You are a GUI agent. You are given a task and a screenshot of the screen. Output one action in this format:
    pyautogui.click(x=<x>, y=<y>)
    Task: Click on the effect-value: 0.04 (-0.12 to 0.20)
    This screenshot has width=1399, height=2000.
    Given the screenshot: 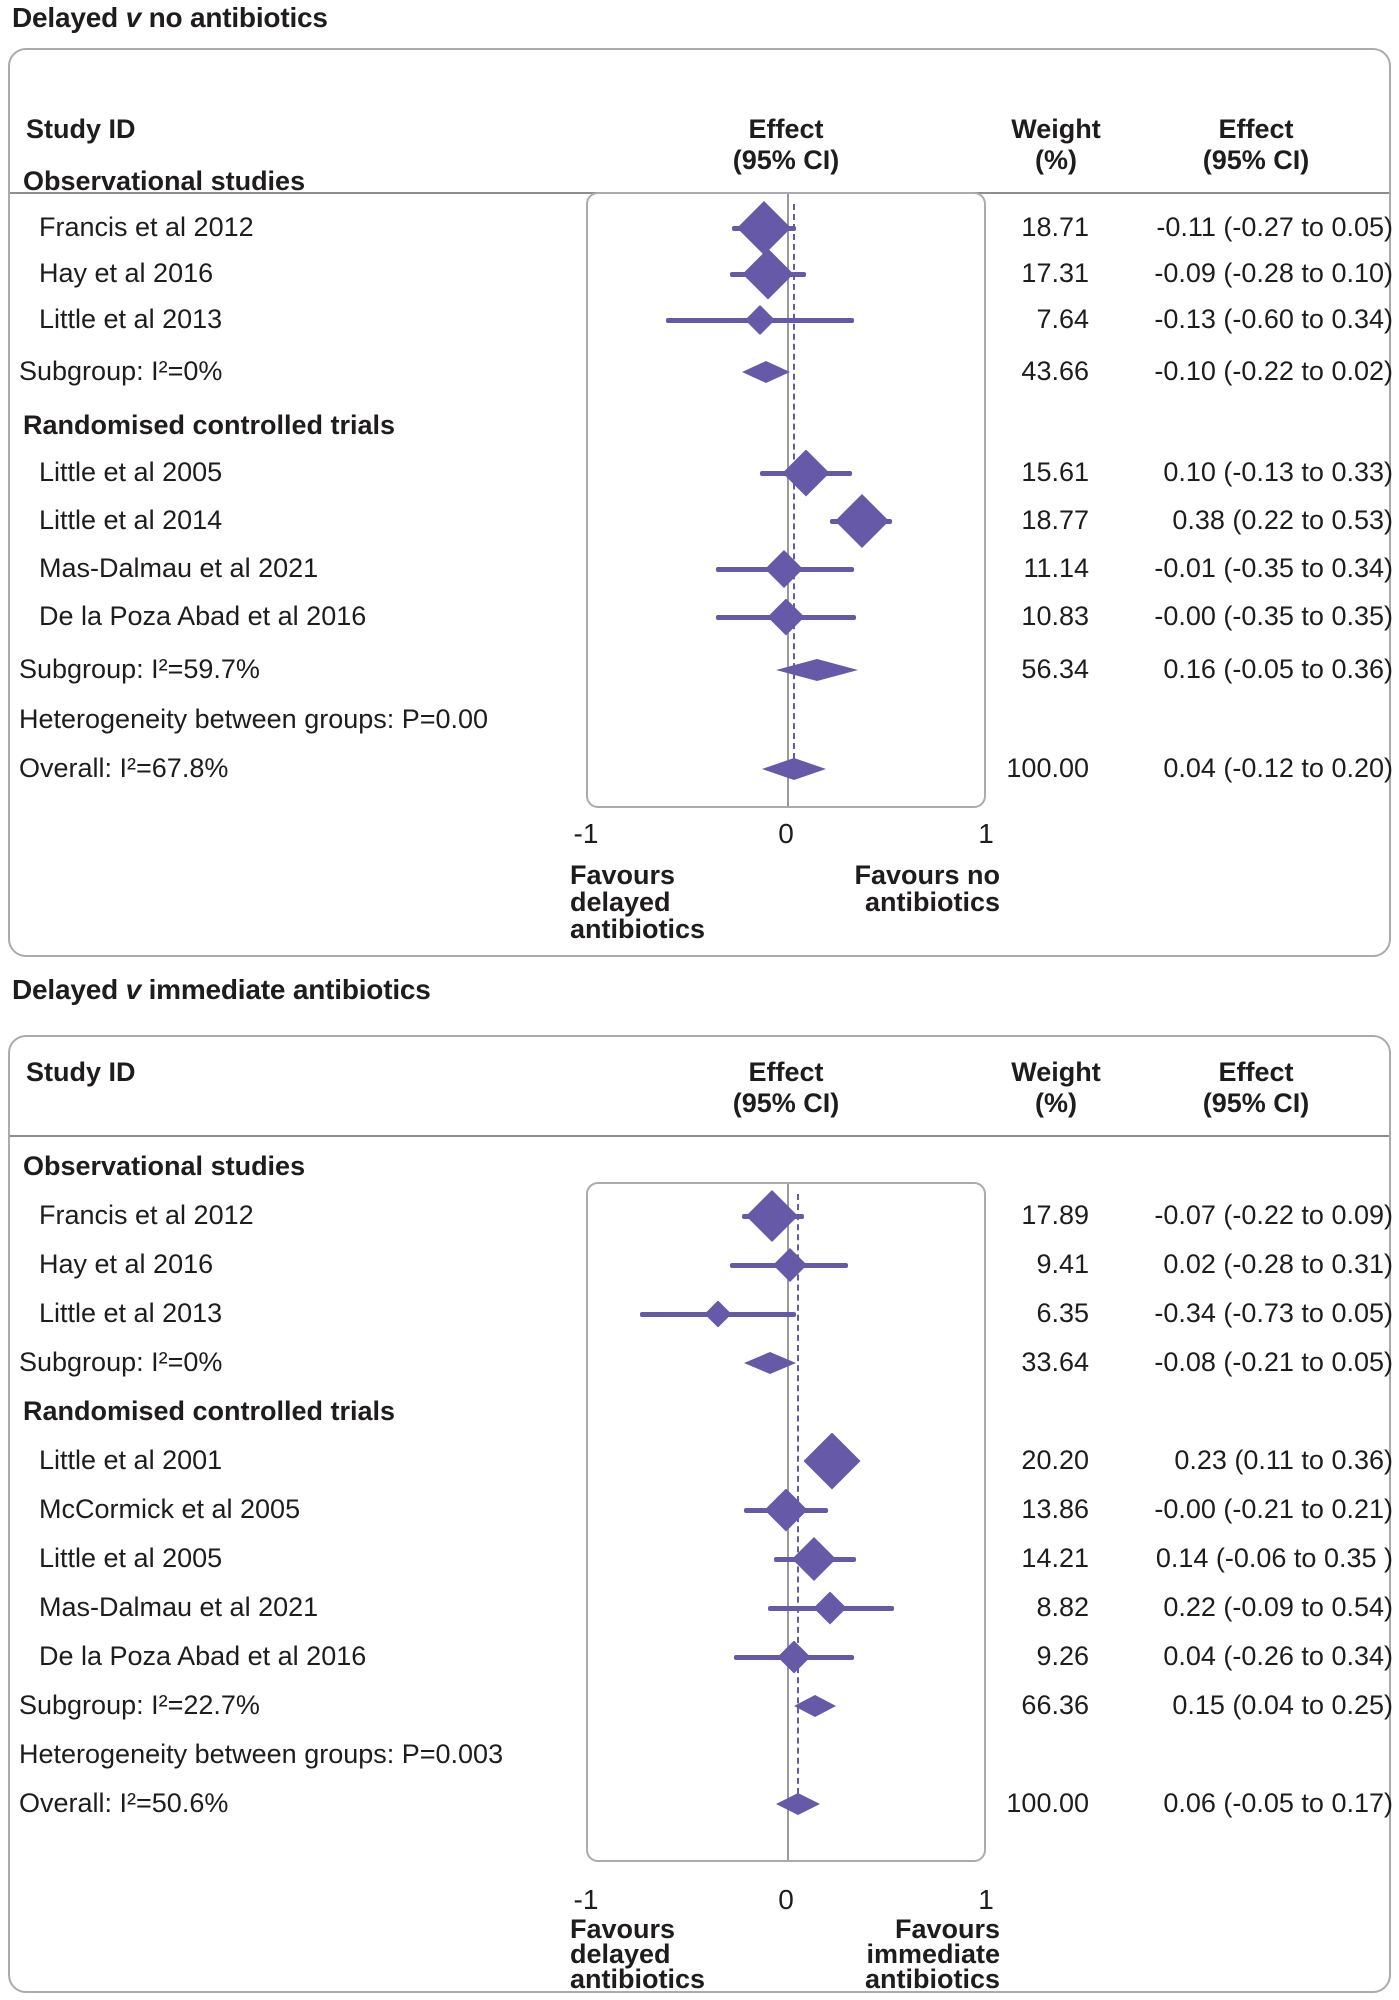 What is the action you would take?
    pyautogui.click(x=1278, y=767)
    